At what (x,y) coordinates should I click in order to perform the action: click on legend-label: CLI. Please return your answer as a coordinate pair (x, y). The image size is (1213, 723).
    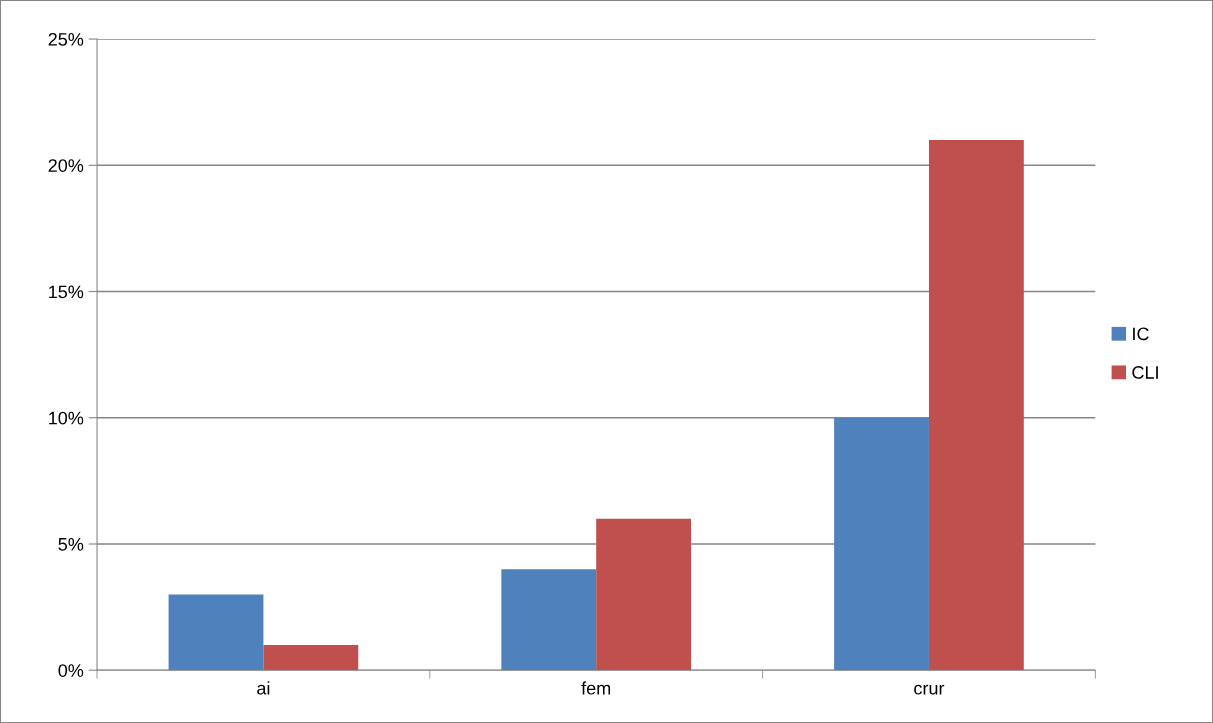
    Looking at the image, I should click on (1145, 372).